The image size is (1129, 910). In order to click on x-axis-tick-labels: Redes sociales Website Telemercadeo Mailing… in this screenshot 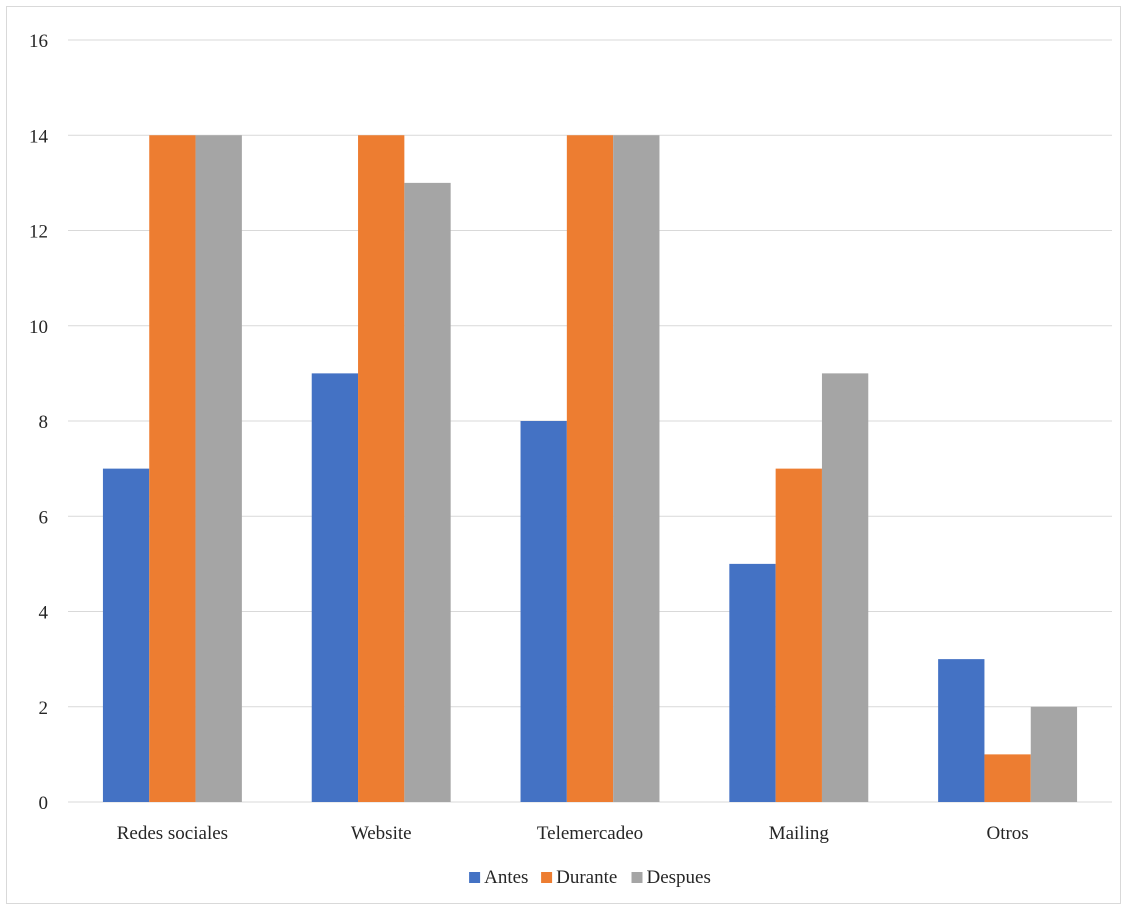, I will do `click(573, 833)`.